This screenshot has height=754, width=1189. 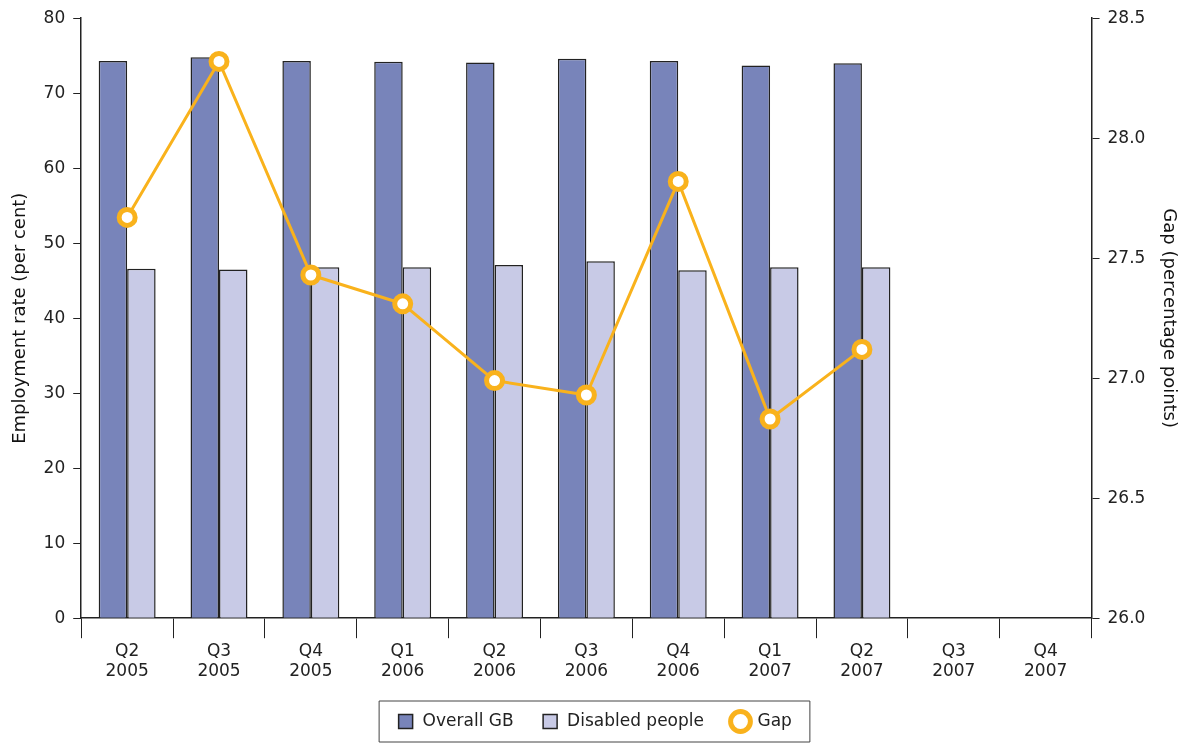 What do you see at coordinates (54, 391) in the screenshot?
I see `y-tick-label: 30` at bounding box center [54, 391].